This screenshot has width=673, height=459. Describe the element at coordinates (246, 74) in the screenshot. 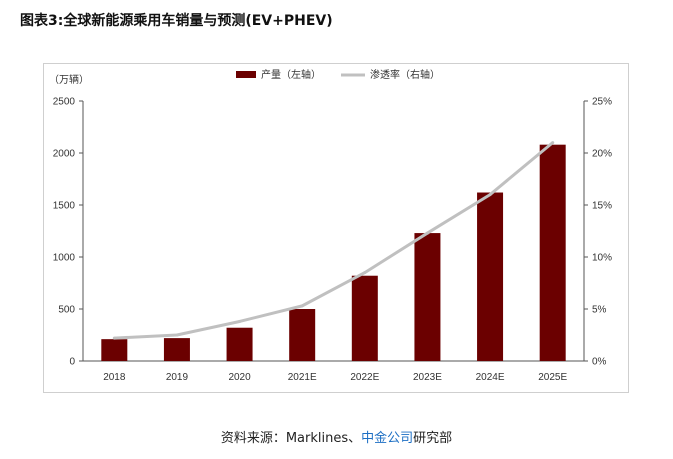

I see `legend-bar-swatch` at that location.